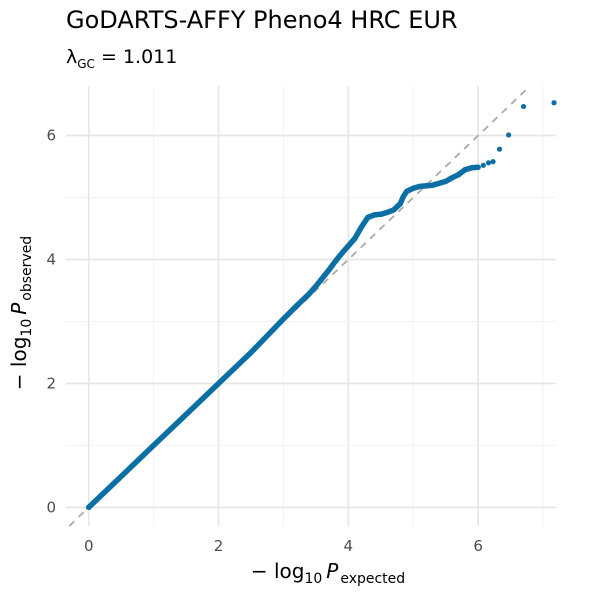 The image size is (600, 600). Describe the element at coordinates (372, 579) in the screenshot. I see `x-axis-label-sub: expected` at that location.